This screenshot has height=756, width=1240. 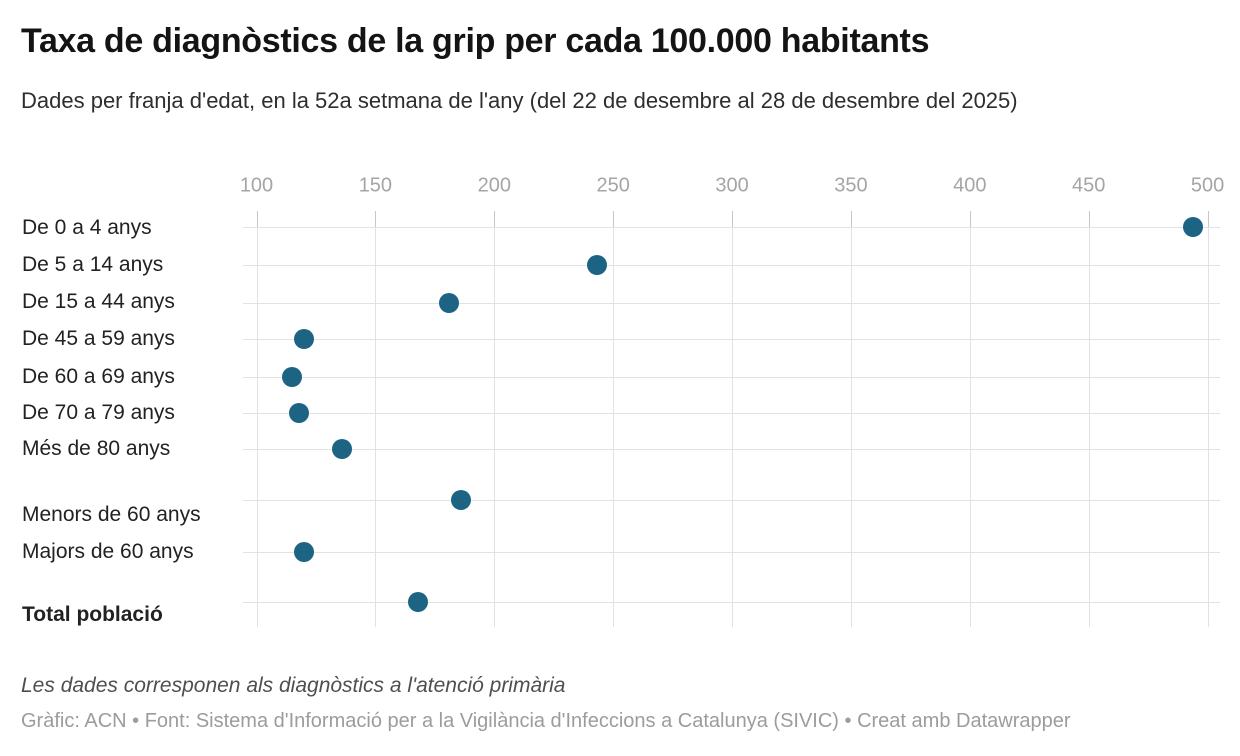 What do you see at coordinates (98, 301) in the screenshot?
I see `row-label: De 15 a 44 anys` at bounding box center [98, 301].